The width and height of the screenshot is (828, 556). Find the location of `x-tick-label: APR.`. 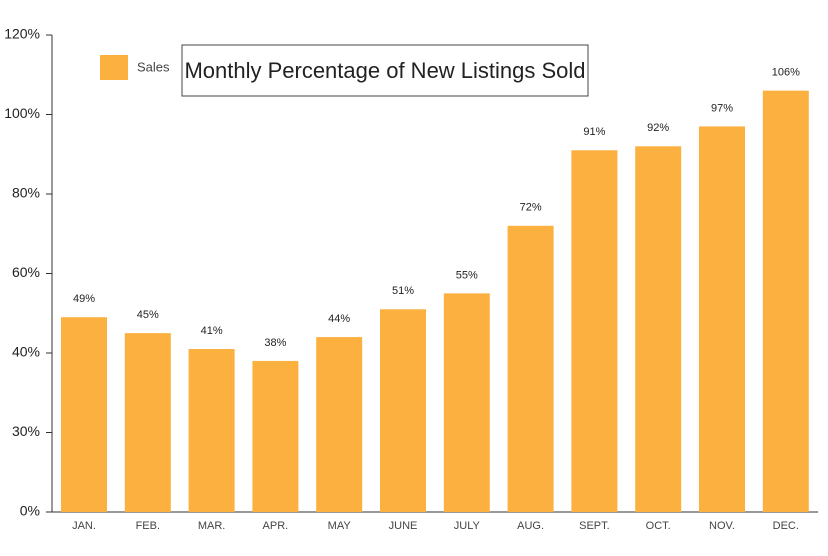

x-tick-label: APR. is located at coordinates (276, 526).